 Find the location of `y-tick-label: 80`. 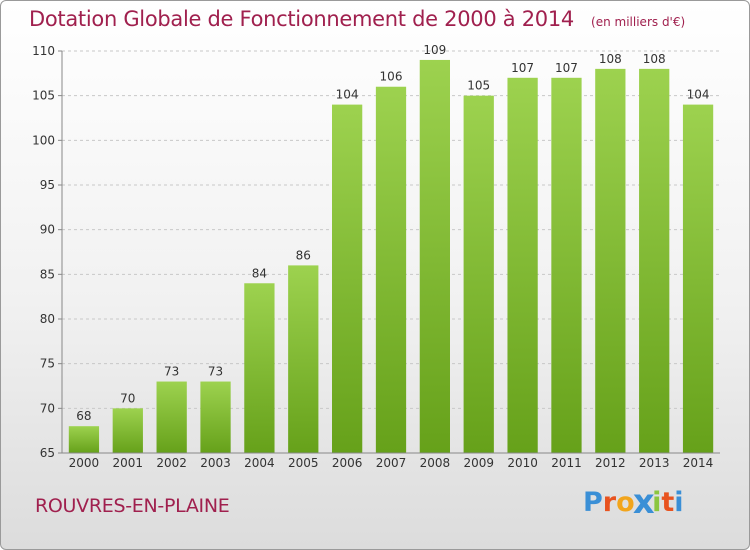

y-tick-label: 80 is located at coordinates (47, 319).